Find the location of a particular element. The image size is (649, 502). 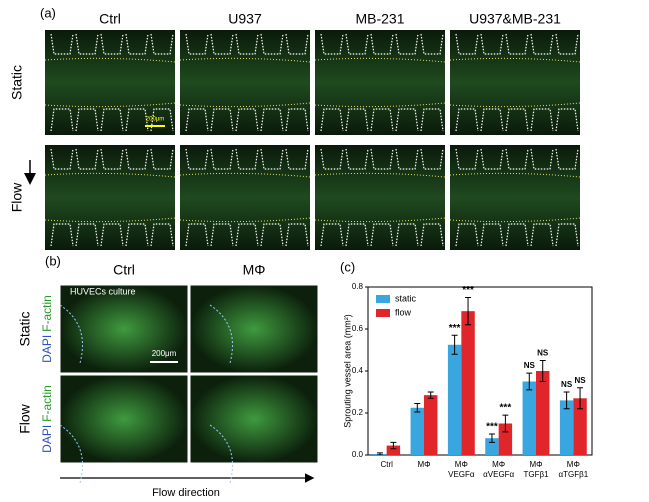

legend-swatch is located at coordinates (383, 313).